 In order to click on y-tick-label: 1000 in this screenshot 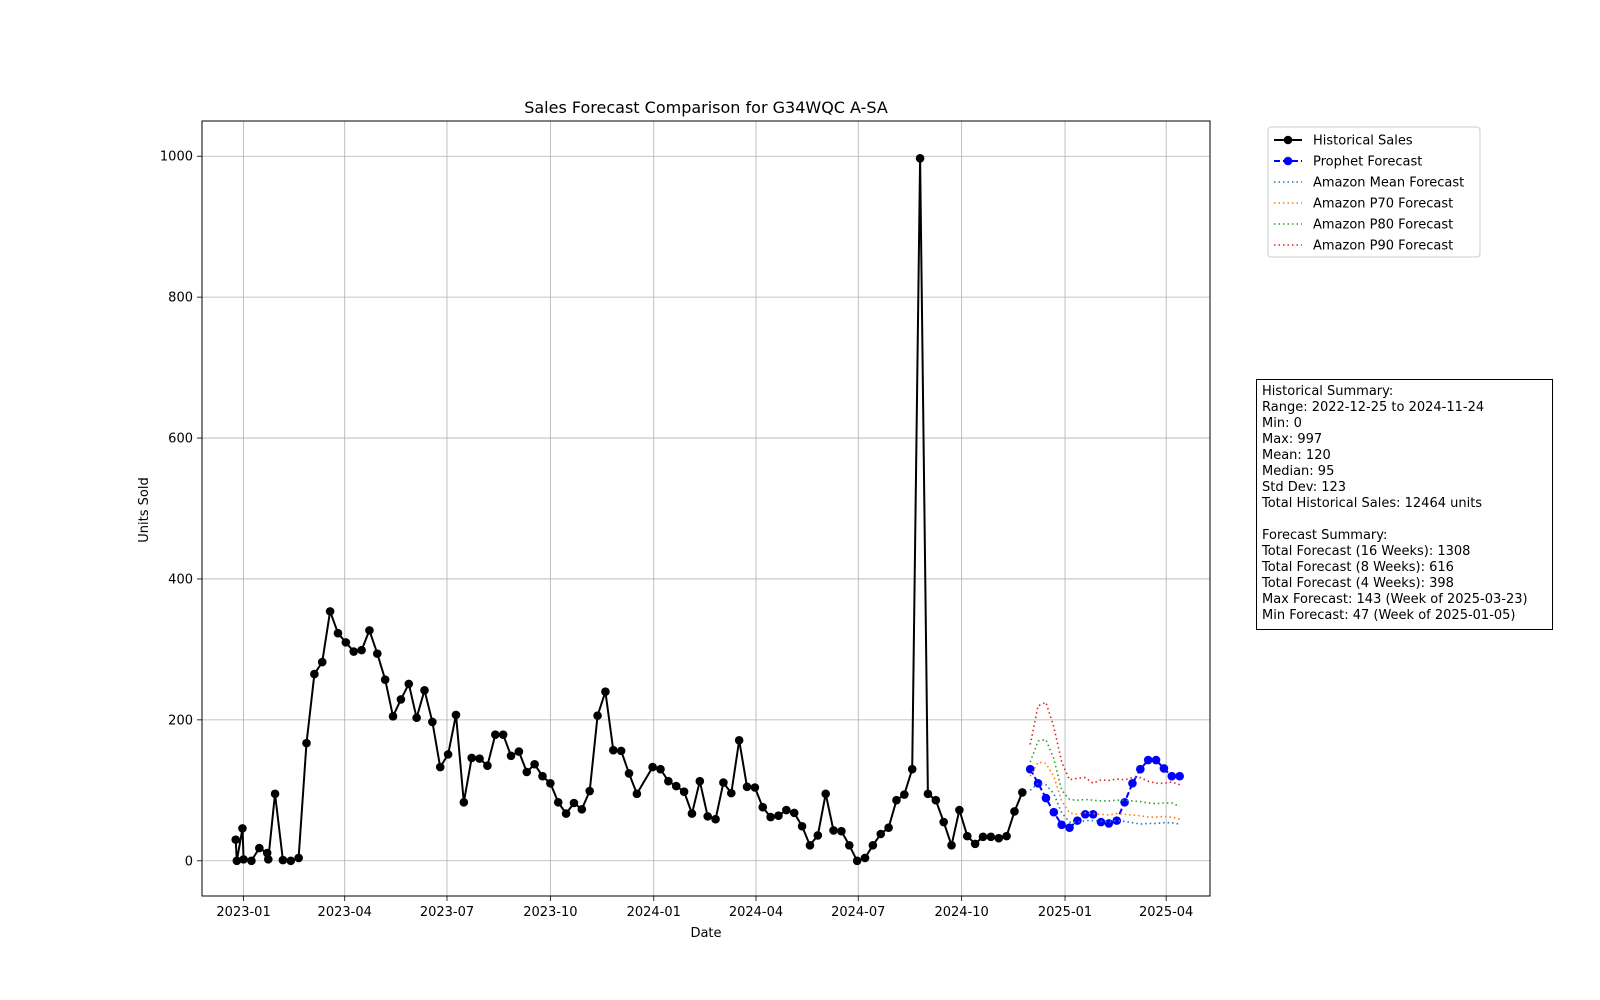, I will do `click(176, 157)`.